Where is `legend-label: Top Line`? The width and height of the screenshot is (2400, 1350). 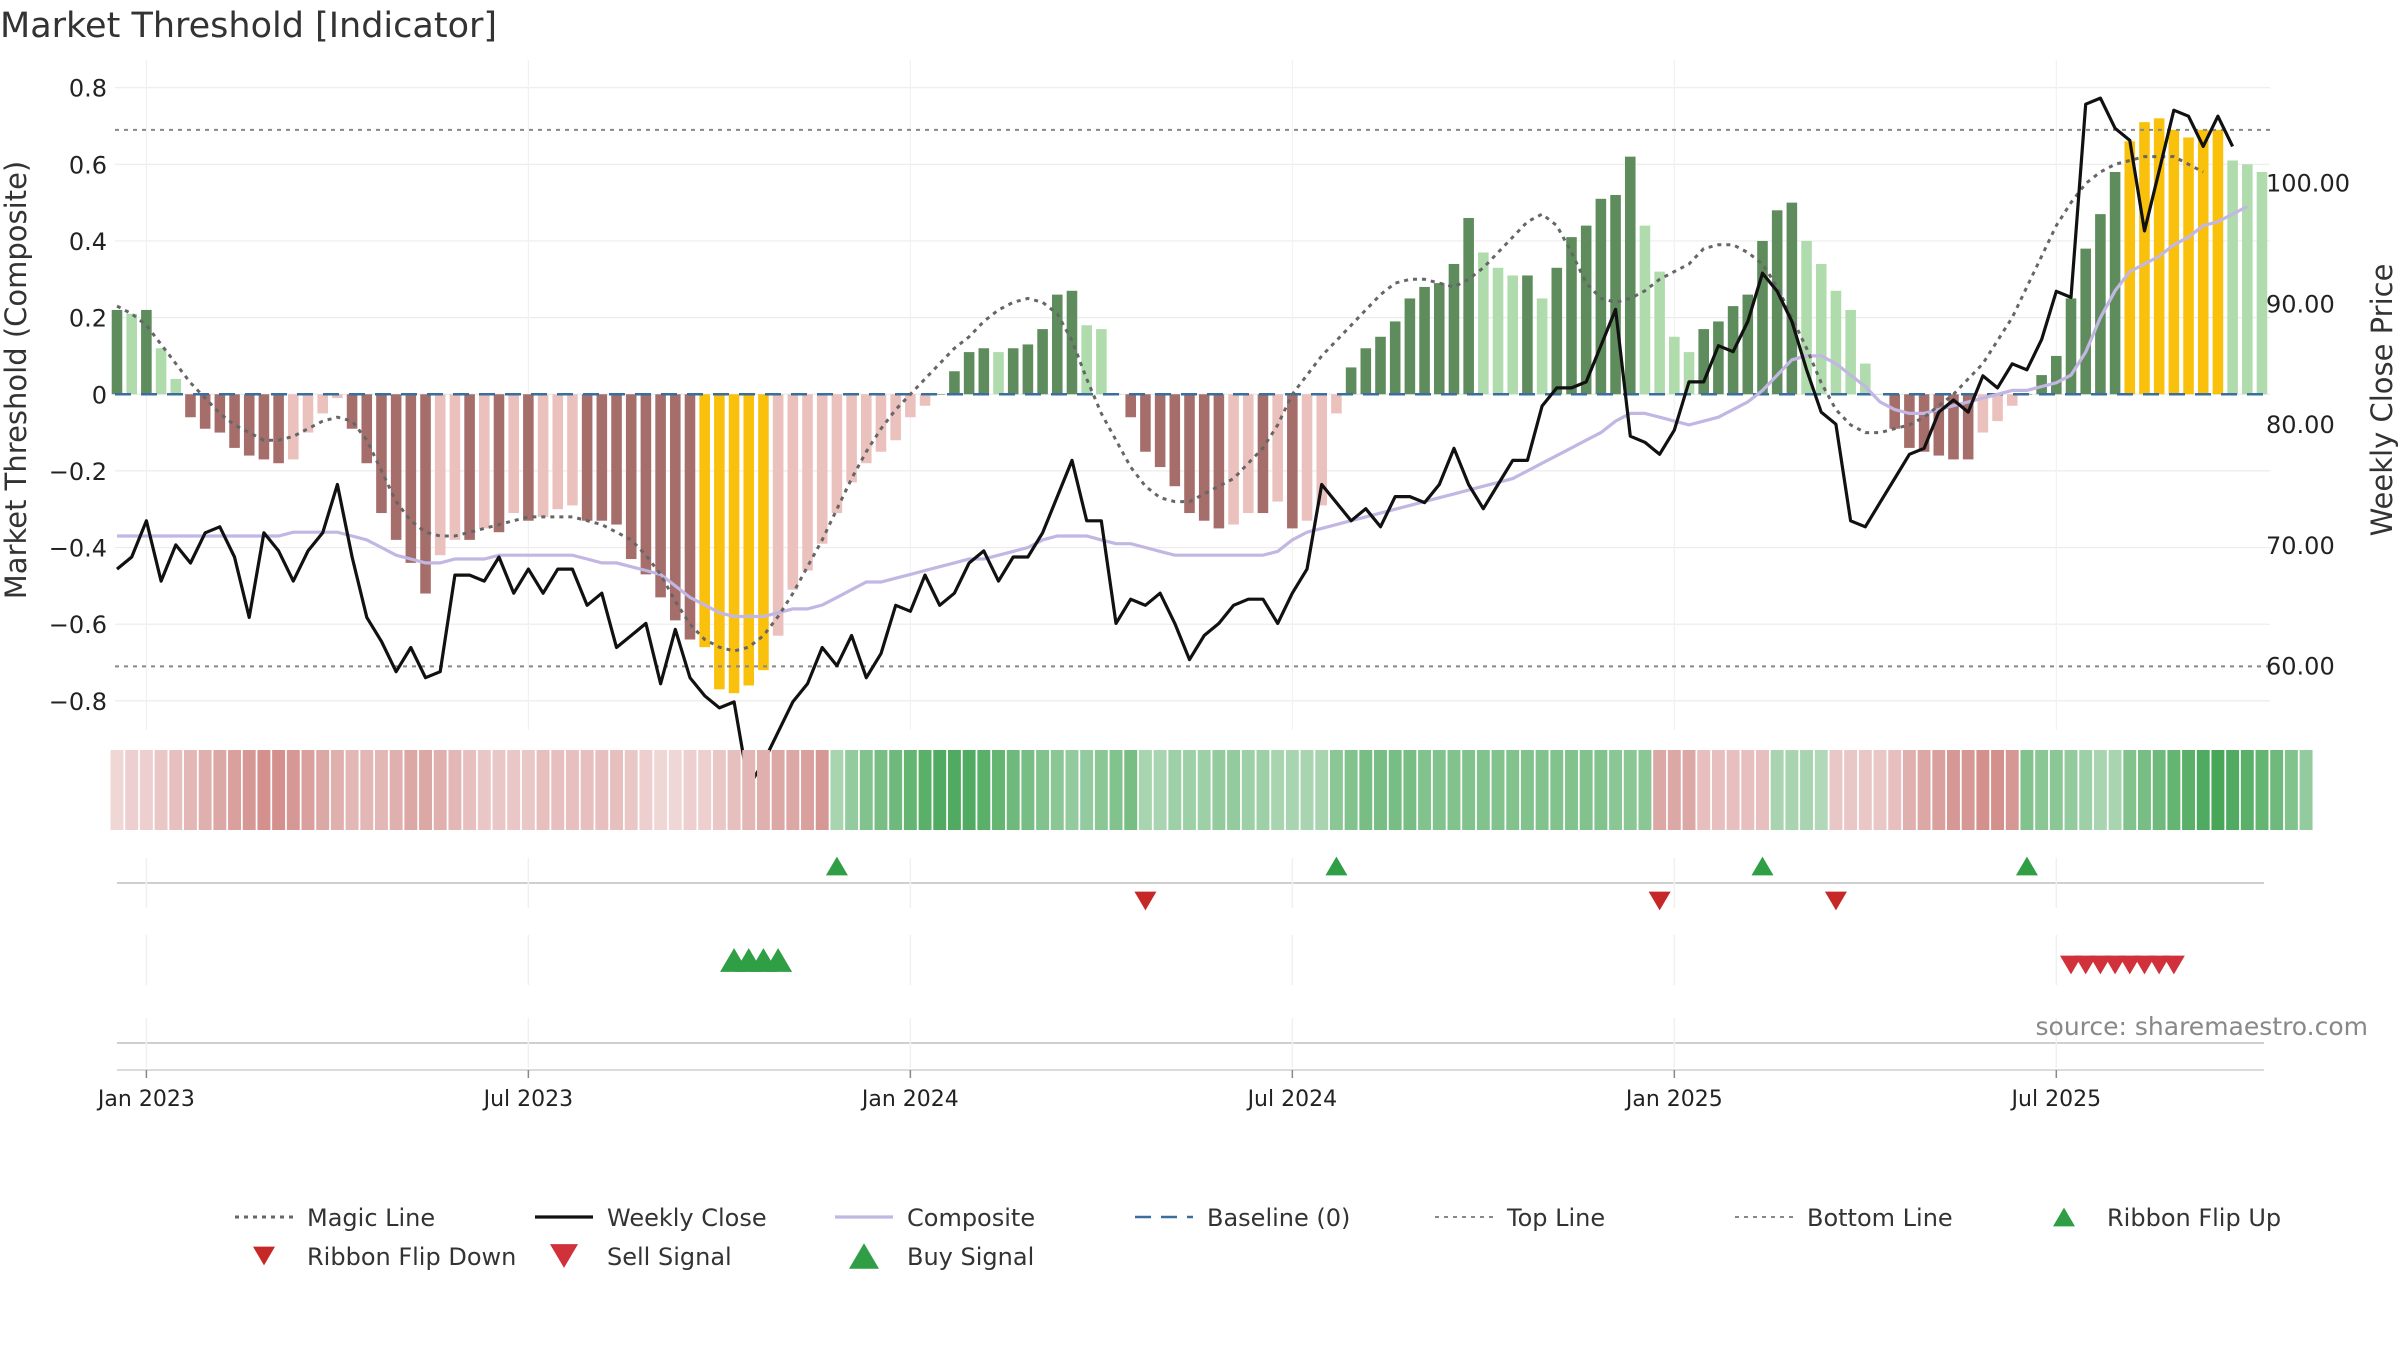
legend-label: Top Line is located at coordinates (1555, 1218).